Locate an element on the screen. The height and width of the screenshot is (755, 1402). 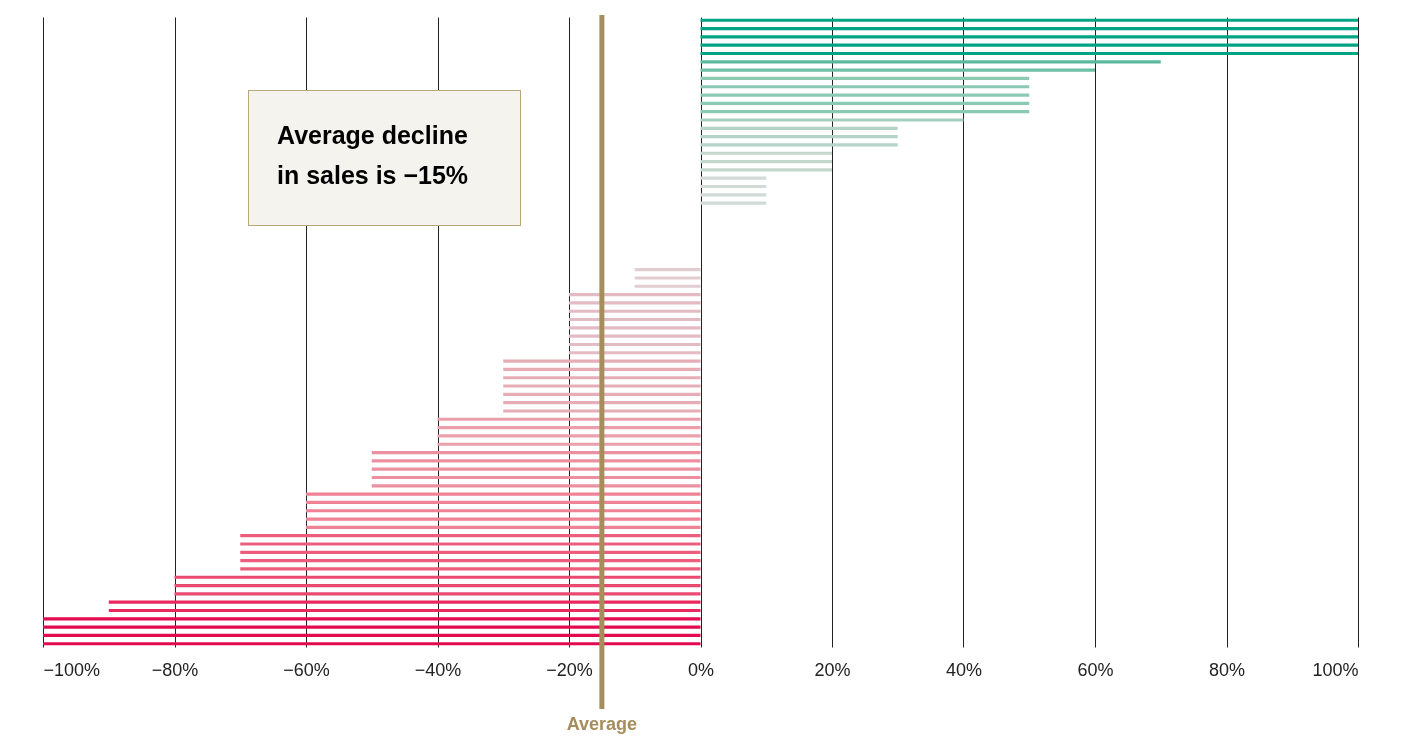
x-tick-label: −60% is located at coordinates (306, 669).